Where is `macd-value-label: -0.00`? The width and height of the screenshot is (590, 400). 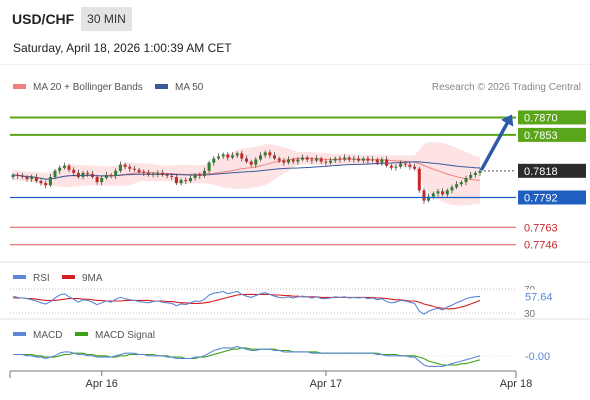 macd-value-label: -0.00 is located at coordinates (537, 357).